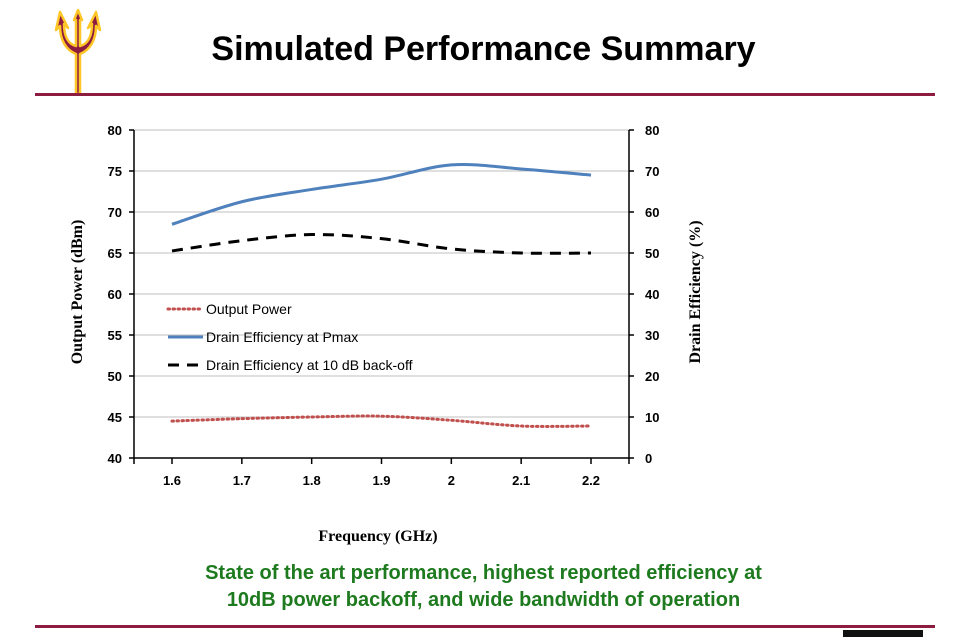 Image resolution: width=967 pixels, height=637 pixels. I want to click on x-tick-label: 1.8, so click(312, 480).